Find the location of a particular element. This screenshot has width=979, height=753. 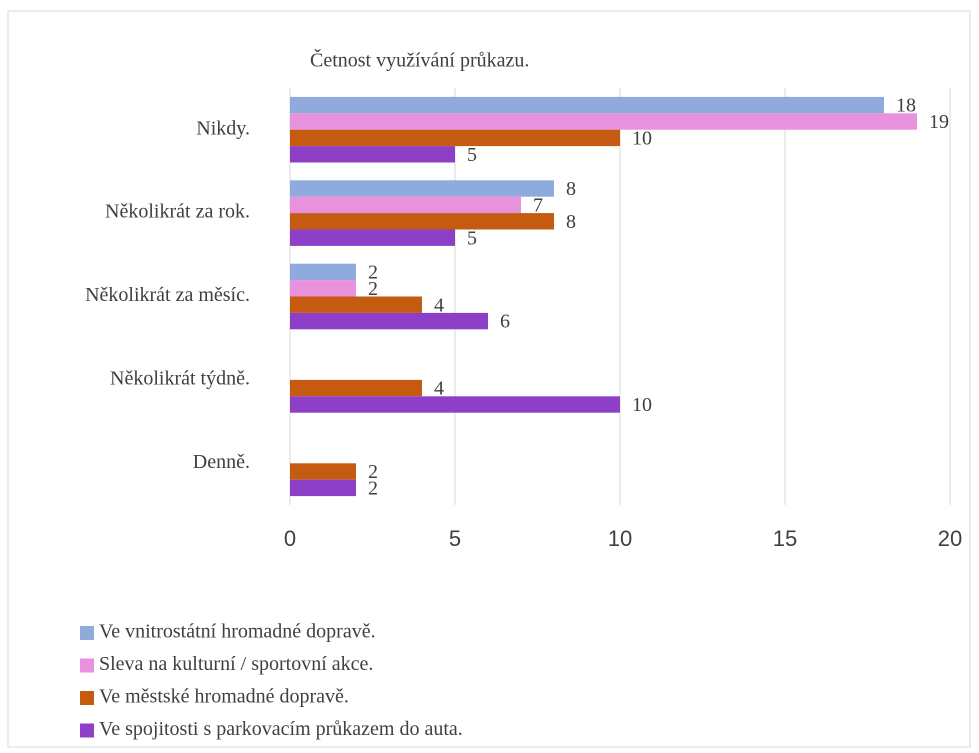

y-tick-label: Několikrát za měsíc. is located at coordinates (167, 295).